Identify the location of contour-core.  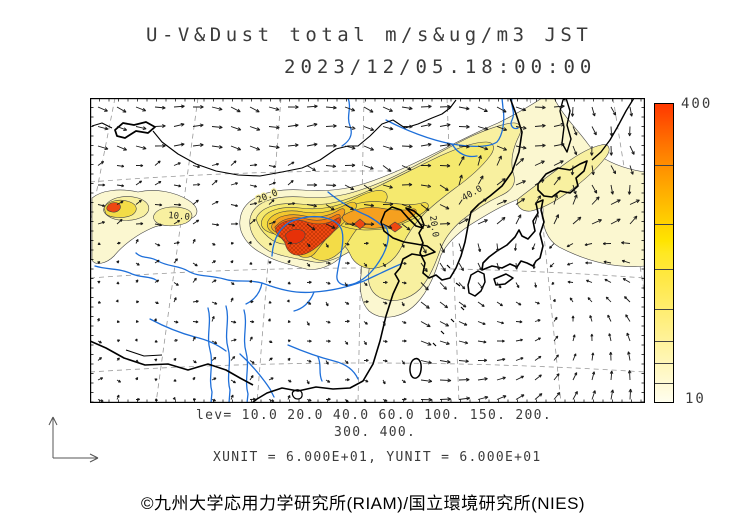
(295, 237).